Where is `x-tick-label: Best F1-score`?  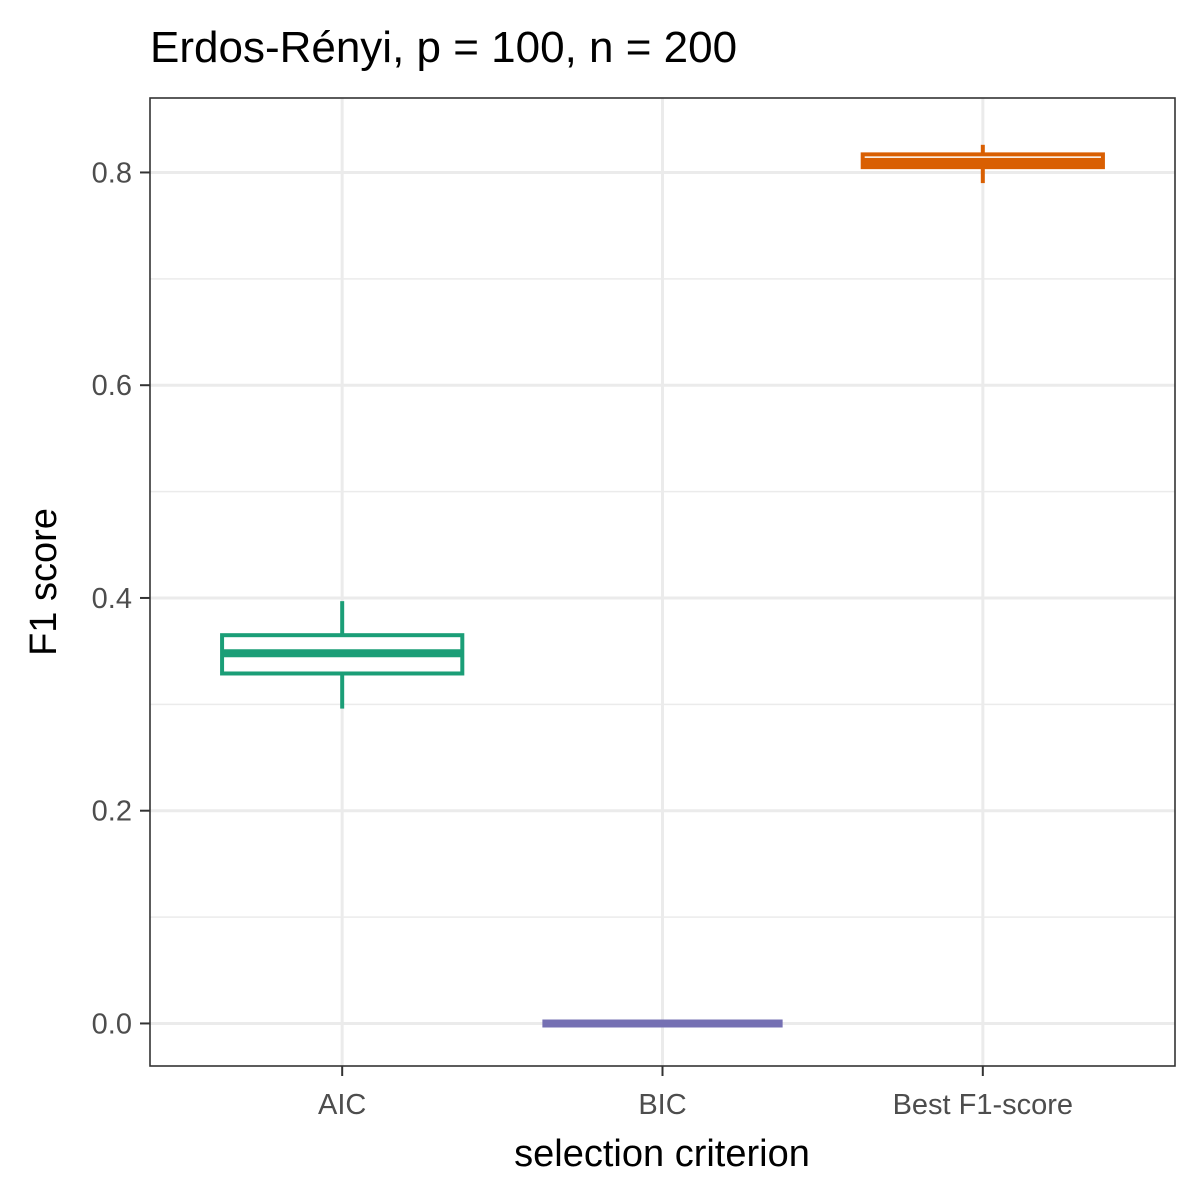 x-tick-label: Best F1-score is located at coordinates (983, 1105).